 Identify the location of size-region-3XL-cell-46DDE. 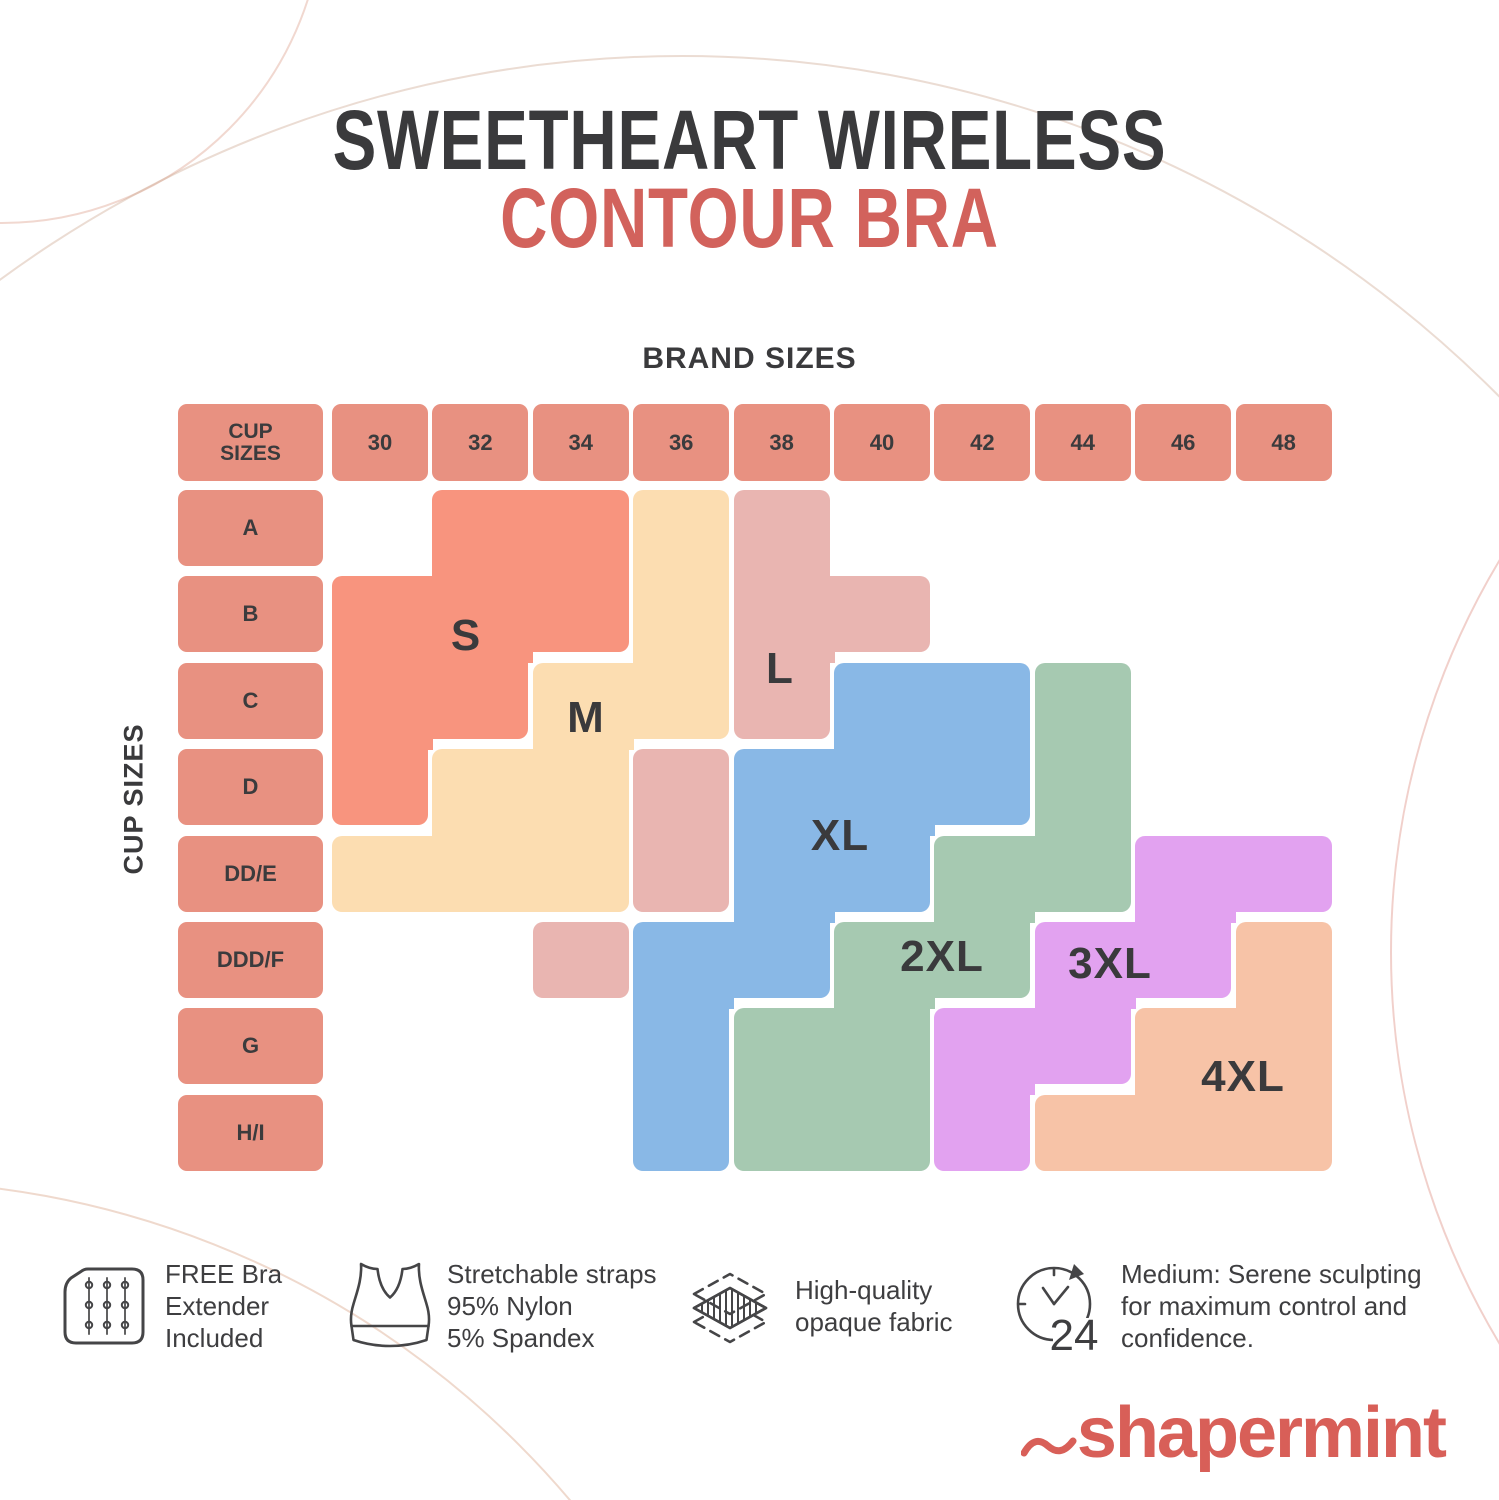
(1186, 879).